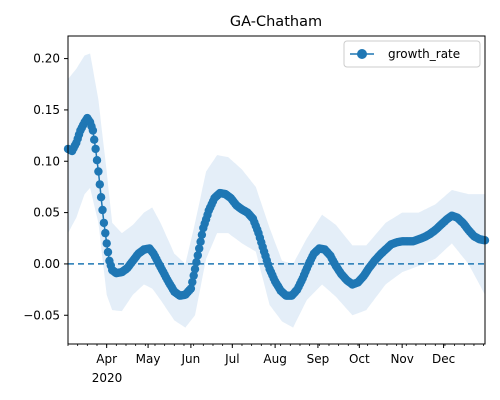  What do you see at coordinates (359, 359) in the screenshot?
I see `x-tick-label: Oct` at bounding box center [359, 359].